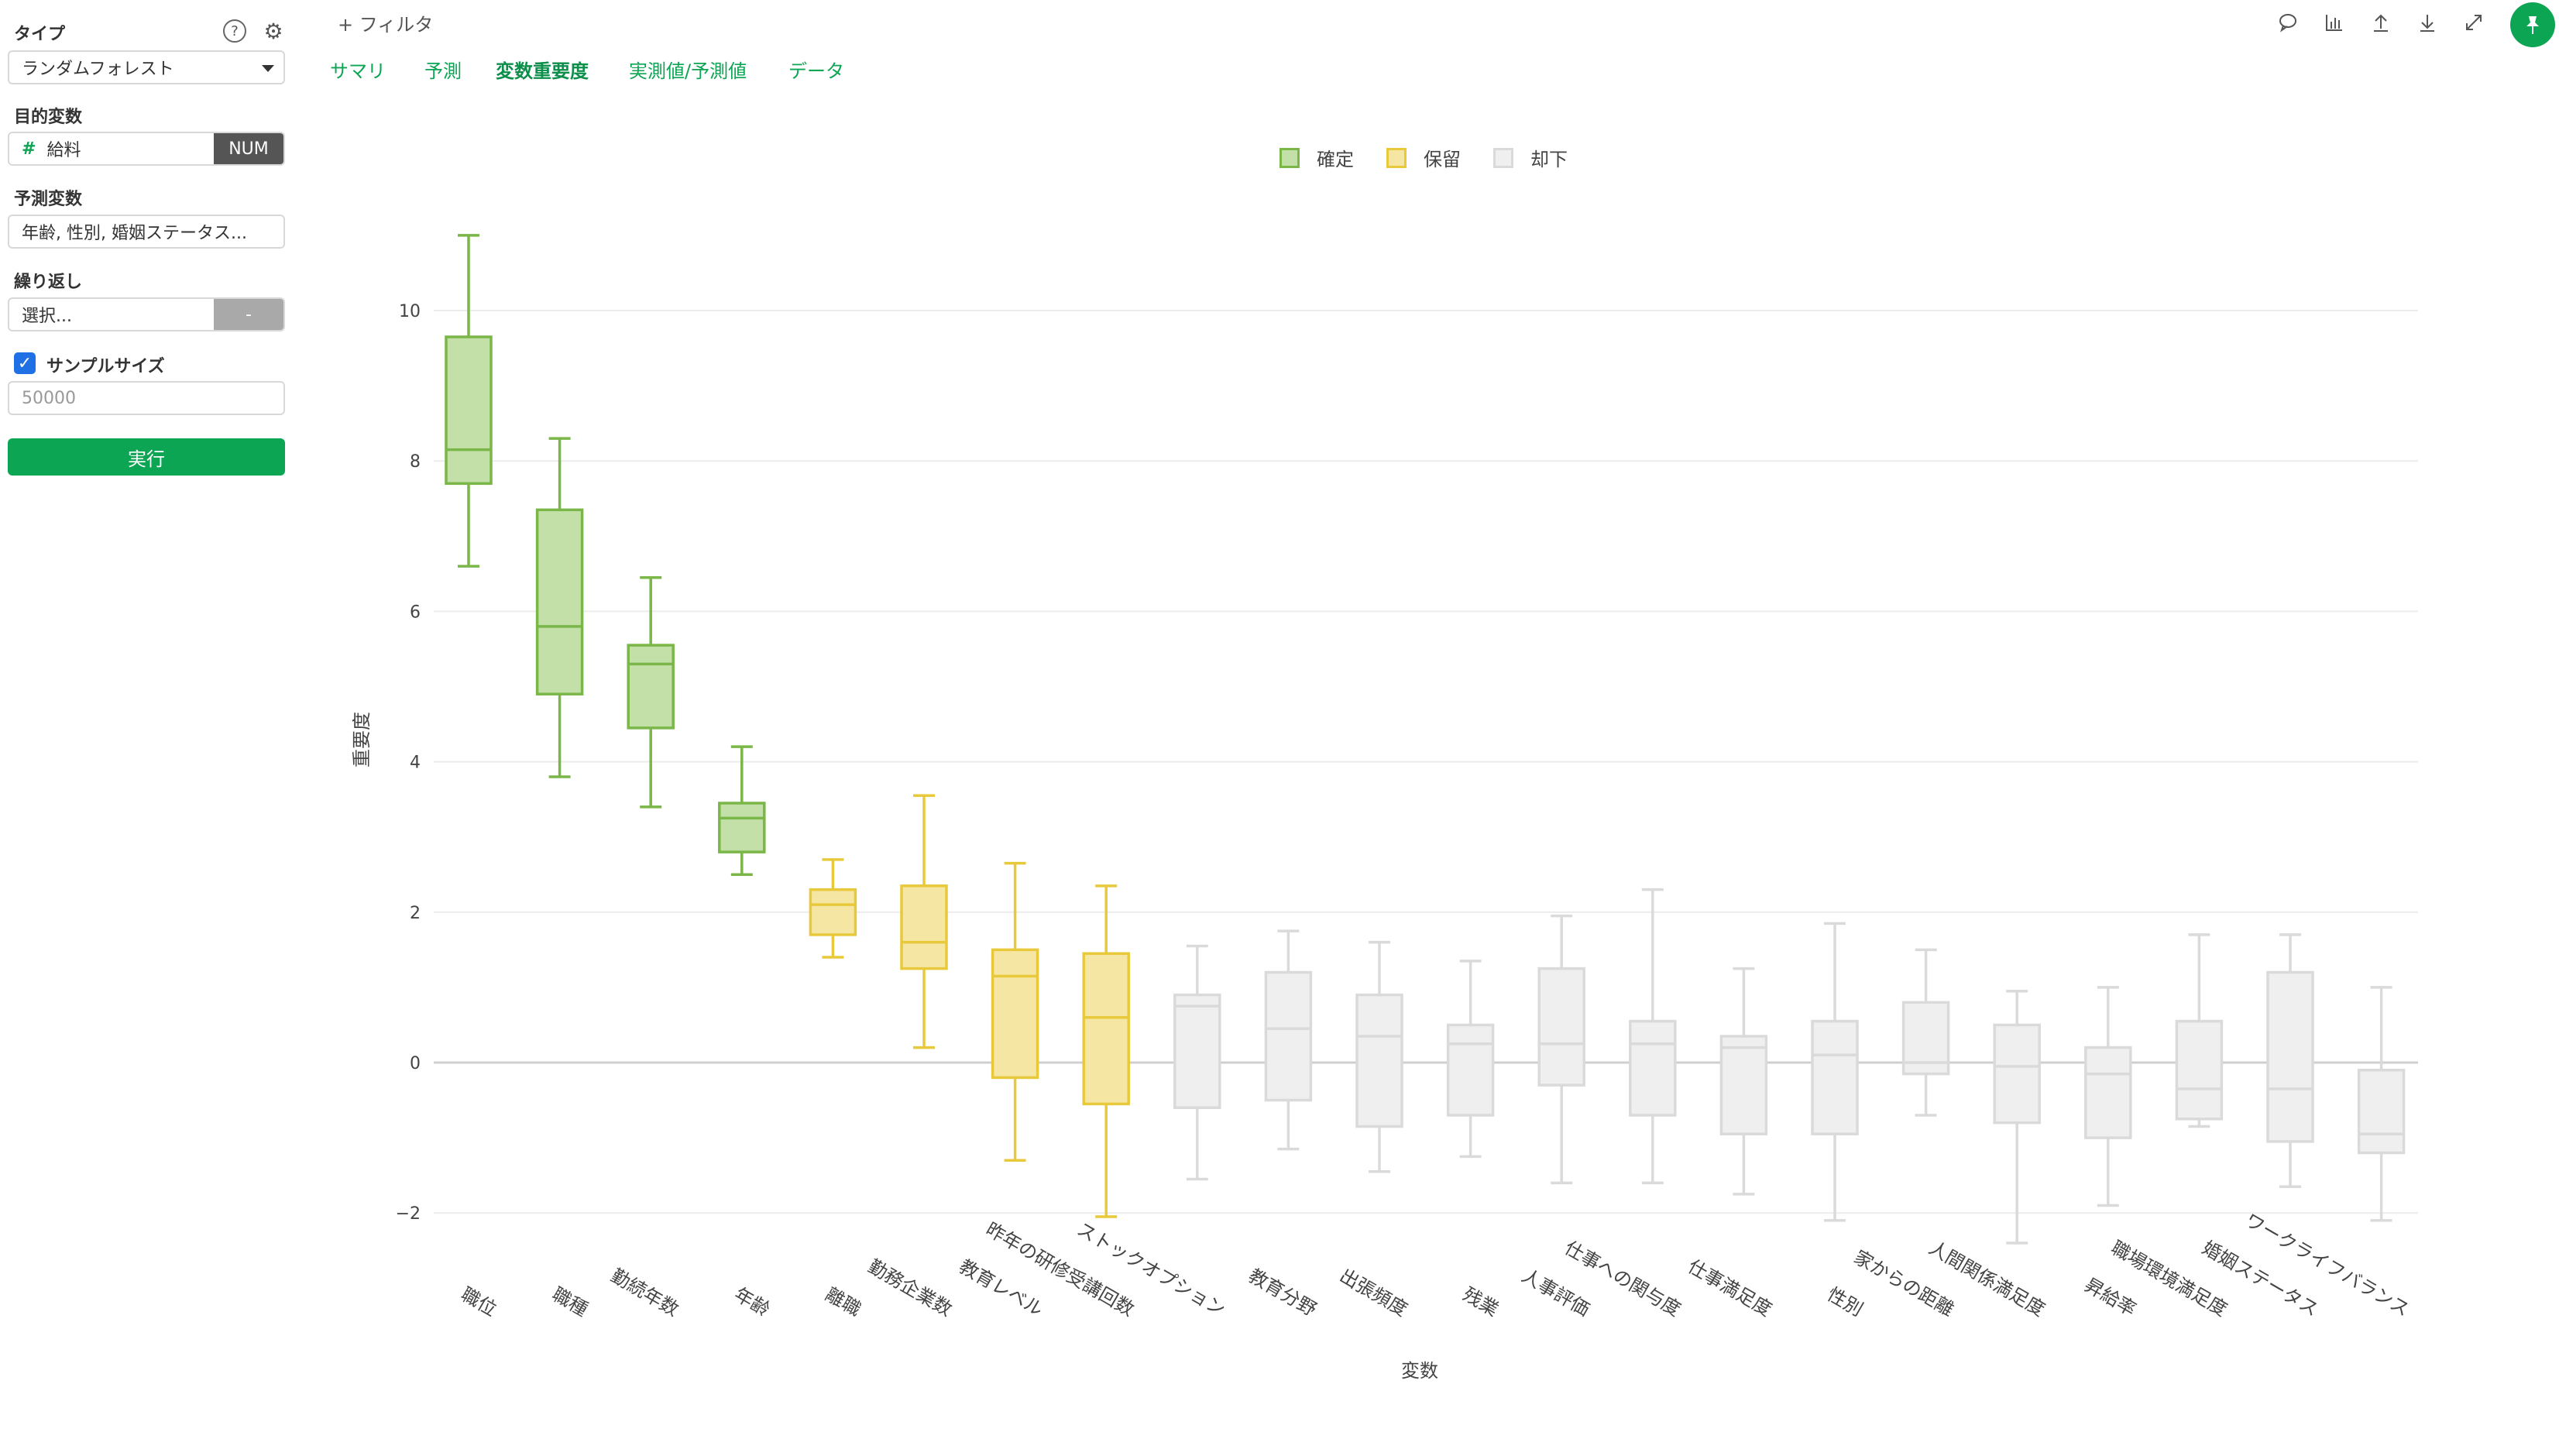  I want to click on gear-icon: ⚙, so click(273, 31).